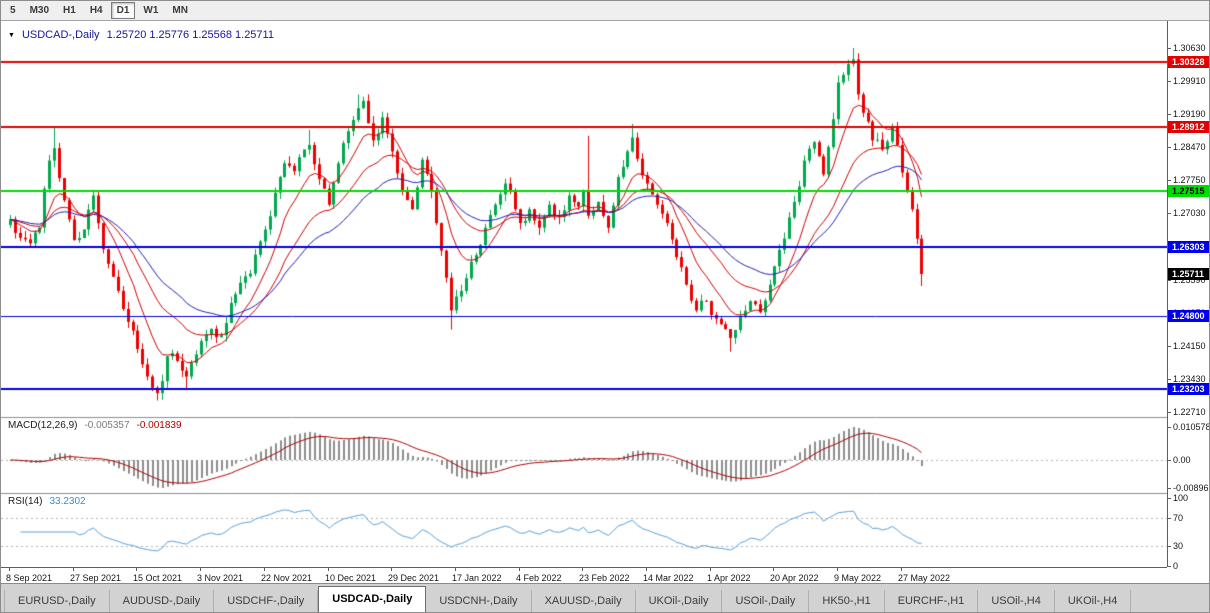 The width and height of the screenshot is (1210, 613). Describe the element at coordinates (123, 10) in the screenshot. I see `timeframe-button-d1: D1` at that location.